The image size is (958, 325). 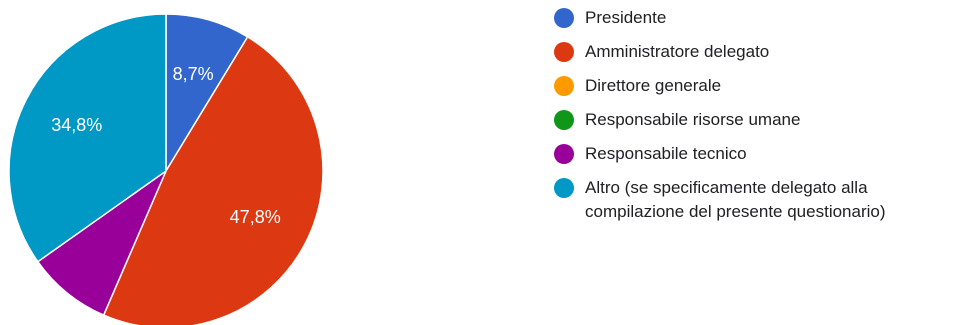 I want to click on legend-item: Direttore generale, so click(x=754, y=86).